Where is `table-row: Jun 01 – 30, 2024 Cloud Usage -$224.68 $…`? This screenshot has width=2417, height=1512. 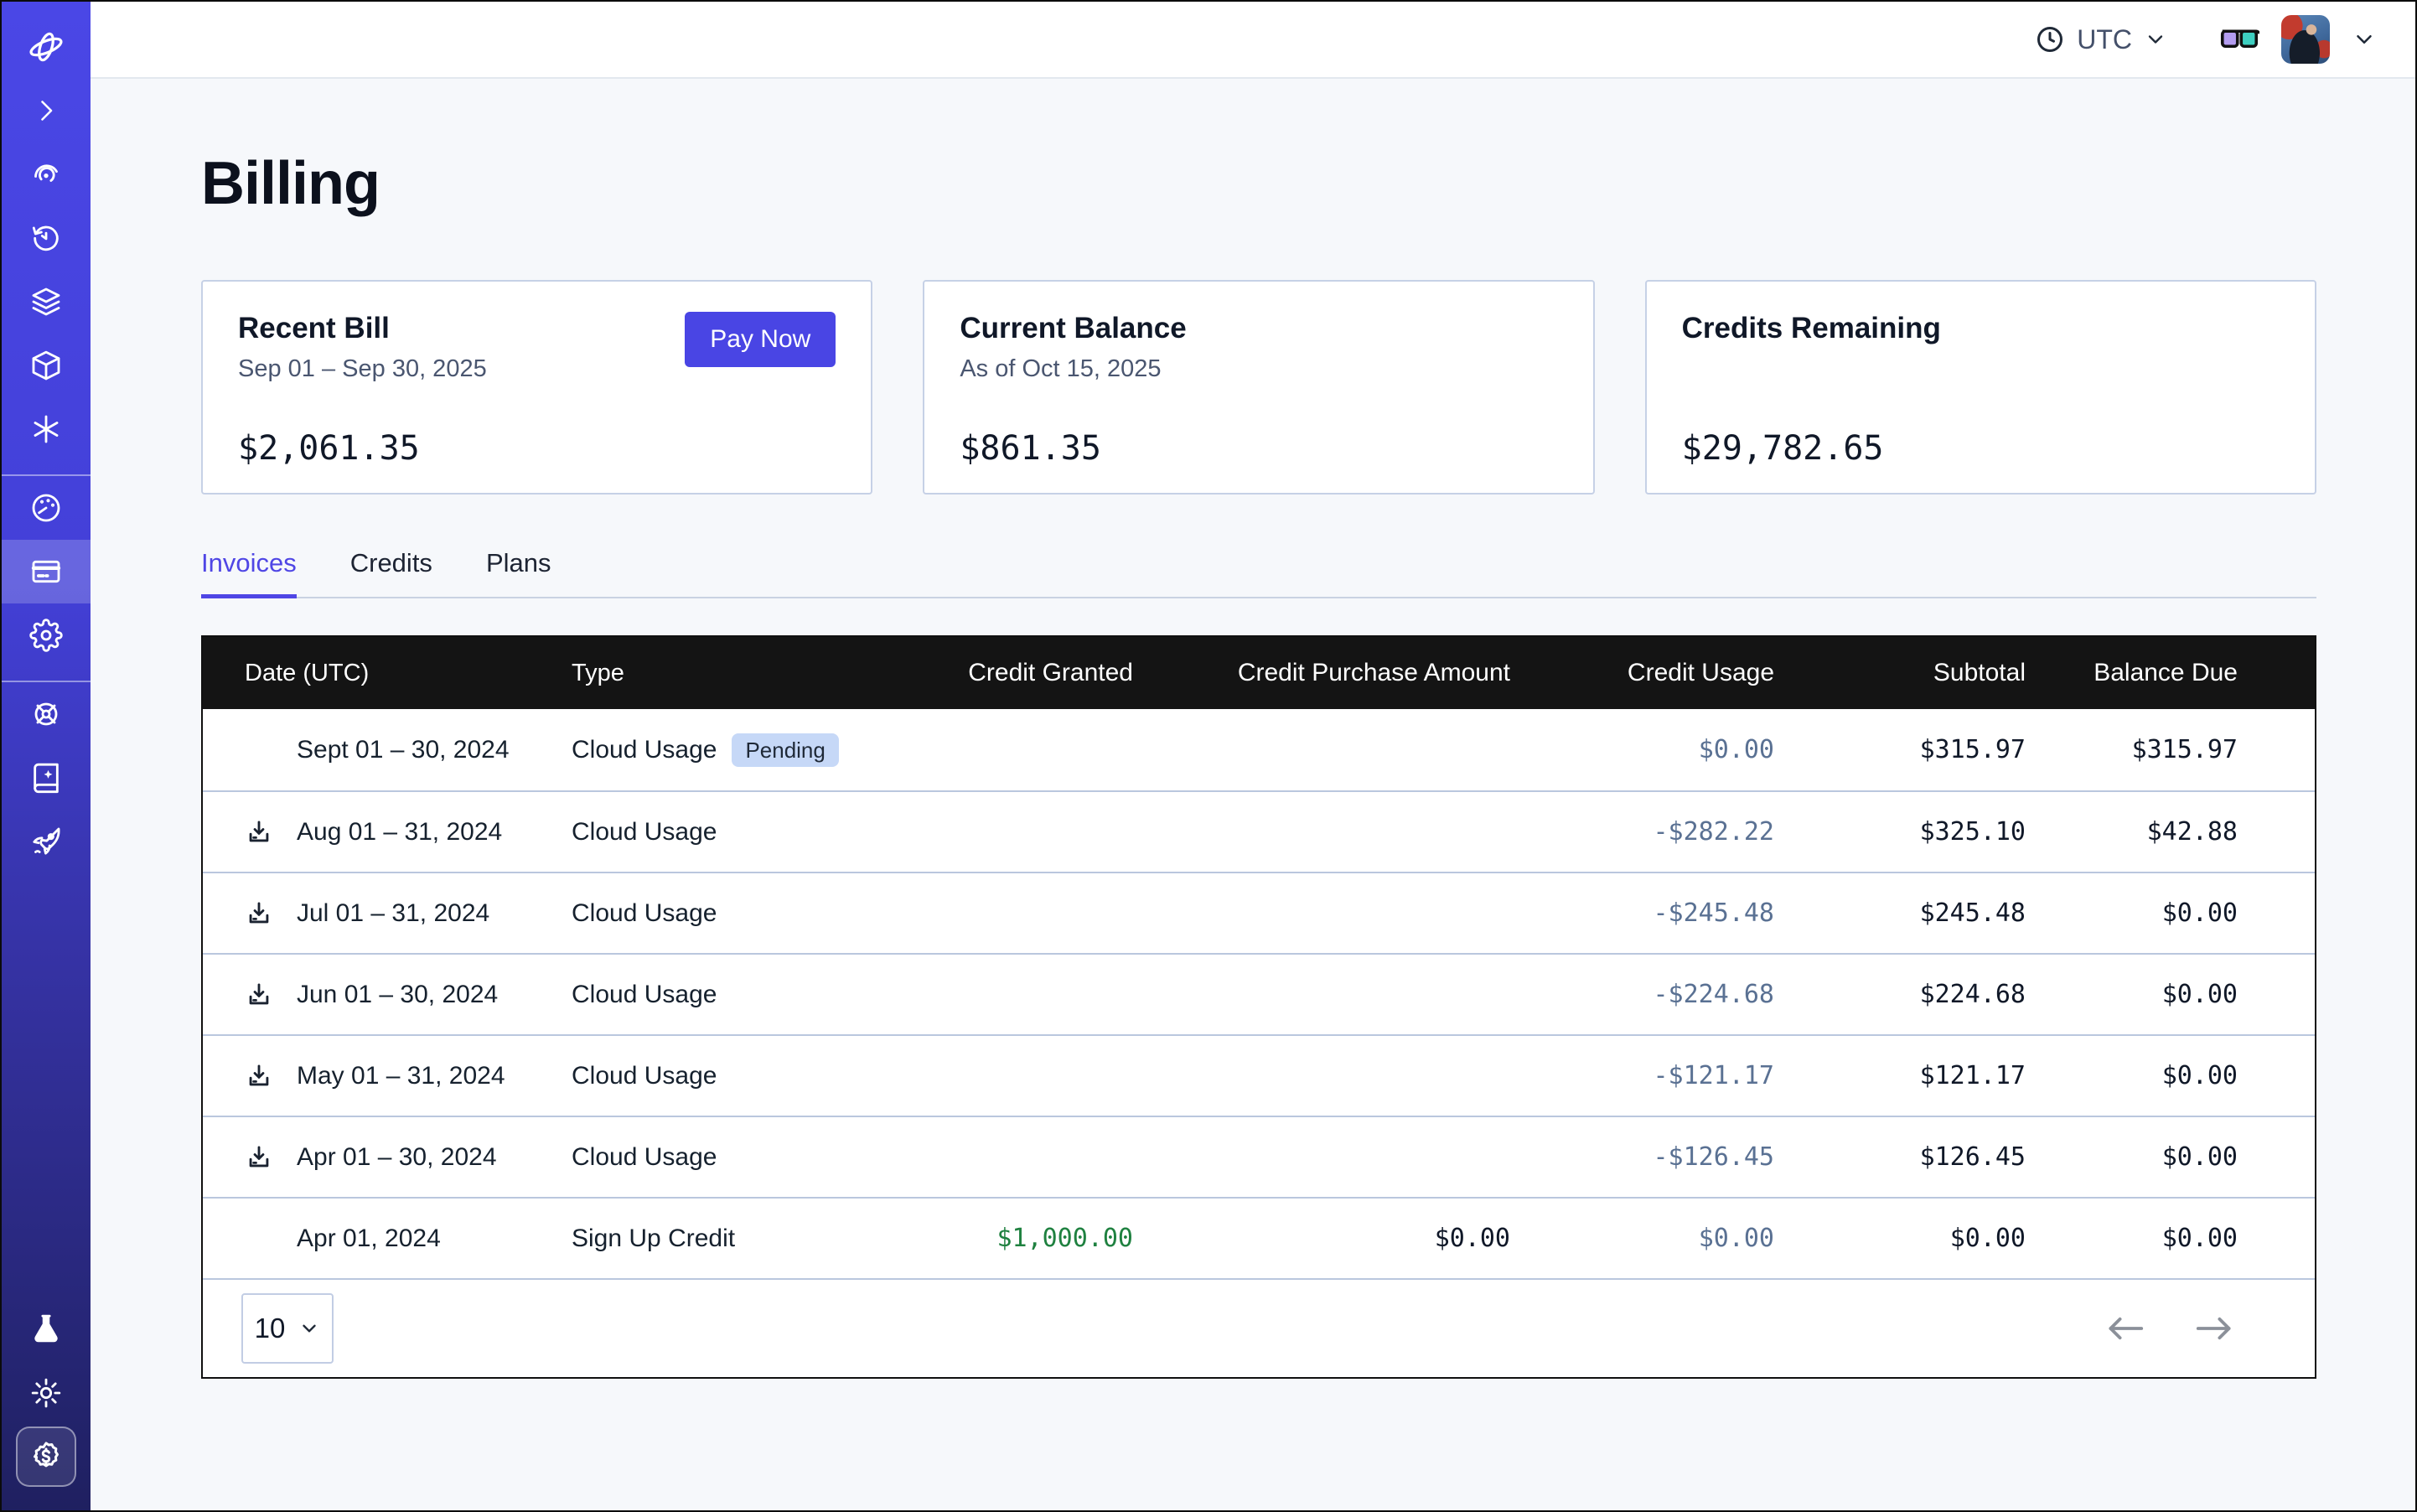 table-row: Jun 01 – 30, 2024 Cloud Usage -$224.68 $… is located at coordinates (1259, 993).